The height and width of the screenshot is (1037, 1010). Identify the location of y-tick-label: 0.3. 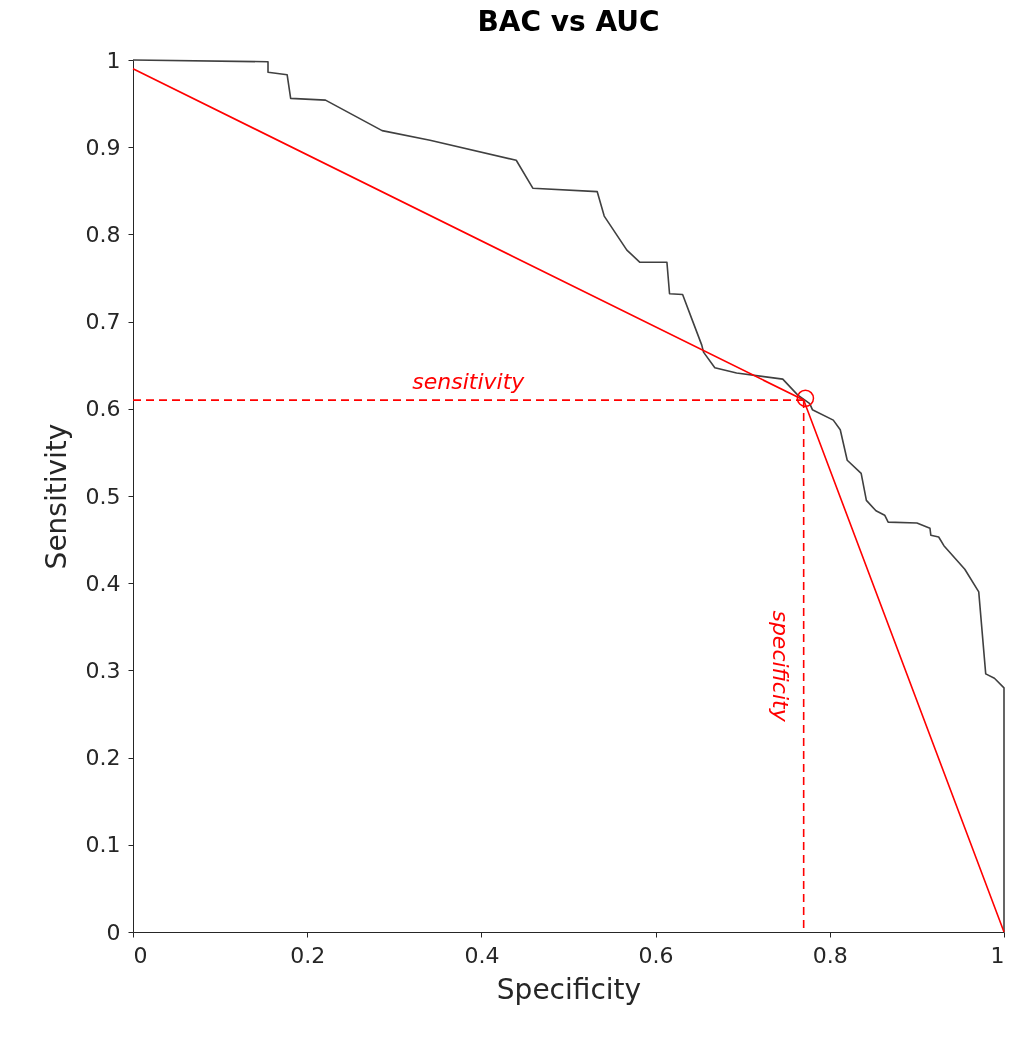
(103, 670).